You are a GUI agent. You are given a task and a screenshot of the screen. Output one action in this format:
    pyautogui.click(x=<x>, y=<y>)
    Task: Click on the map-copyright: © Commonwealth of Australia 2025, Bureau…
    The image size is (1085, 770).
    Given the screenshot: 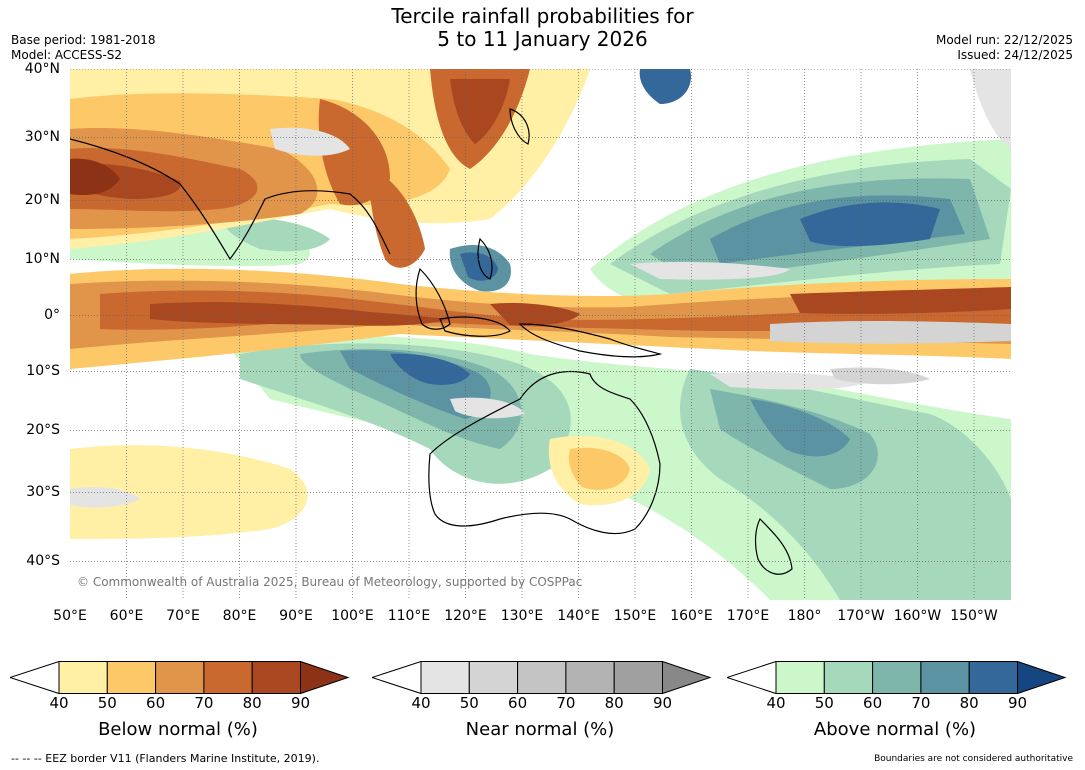 What is the action you would take?
    pyautogui.click(x=330, y=582)
    